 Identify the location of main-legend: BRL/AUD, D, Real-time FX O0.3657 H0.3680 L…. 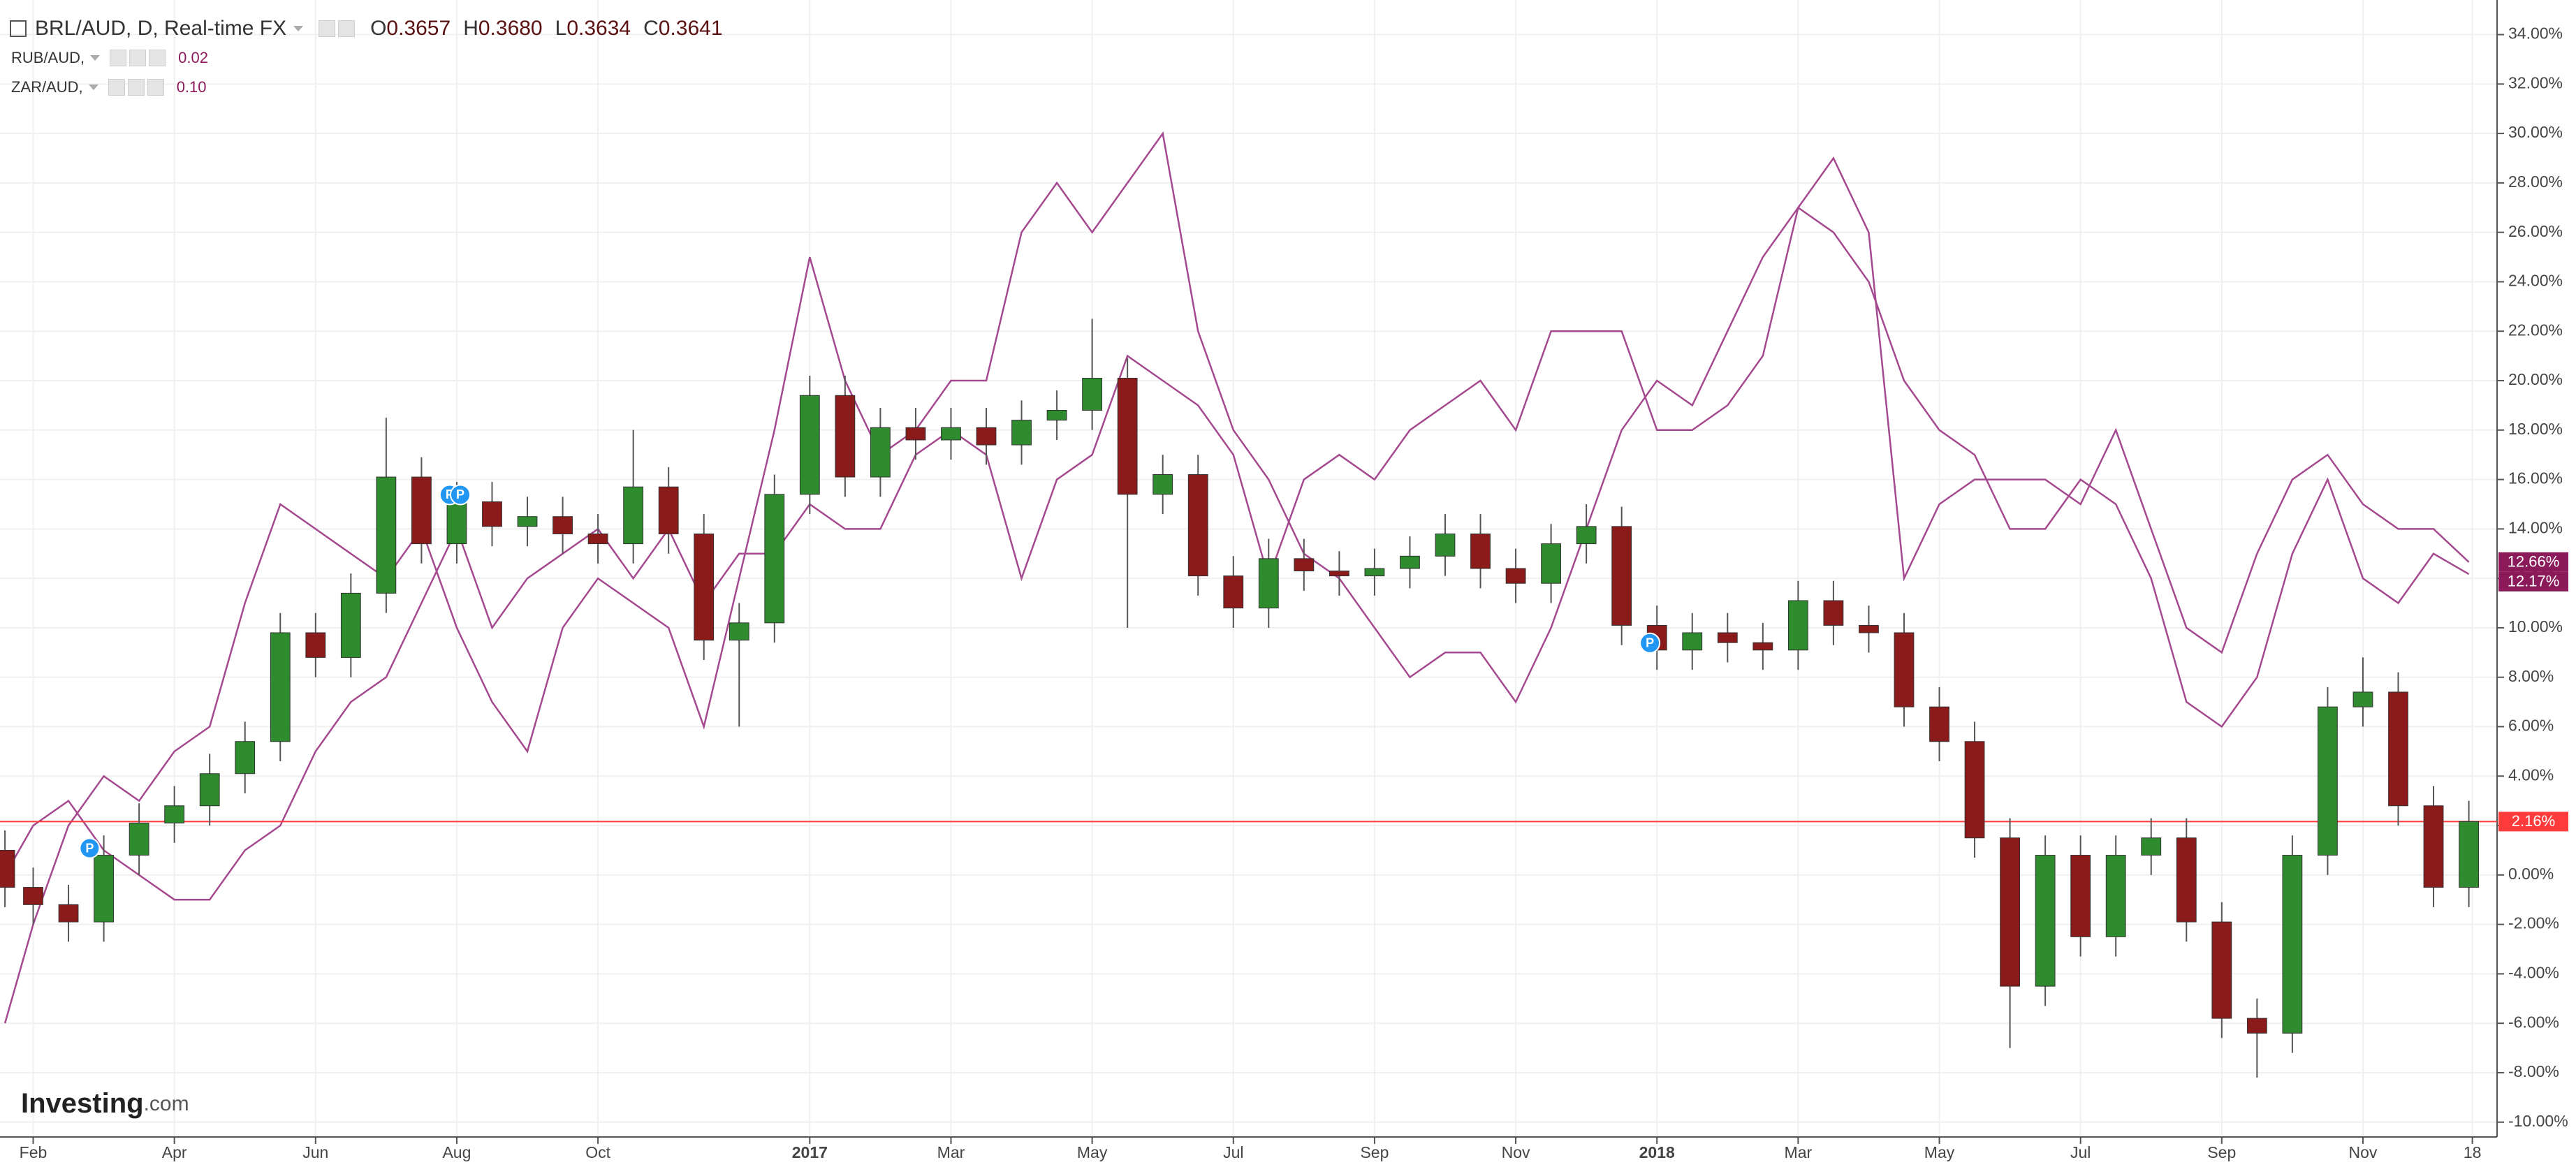
(373, 28).